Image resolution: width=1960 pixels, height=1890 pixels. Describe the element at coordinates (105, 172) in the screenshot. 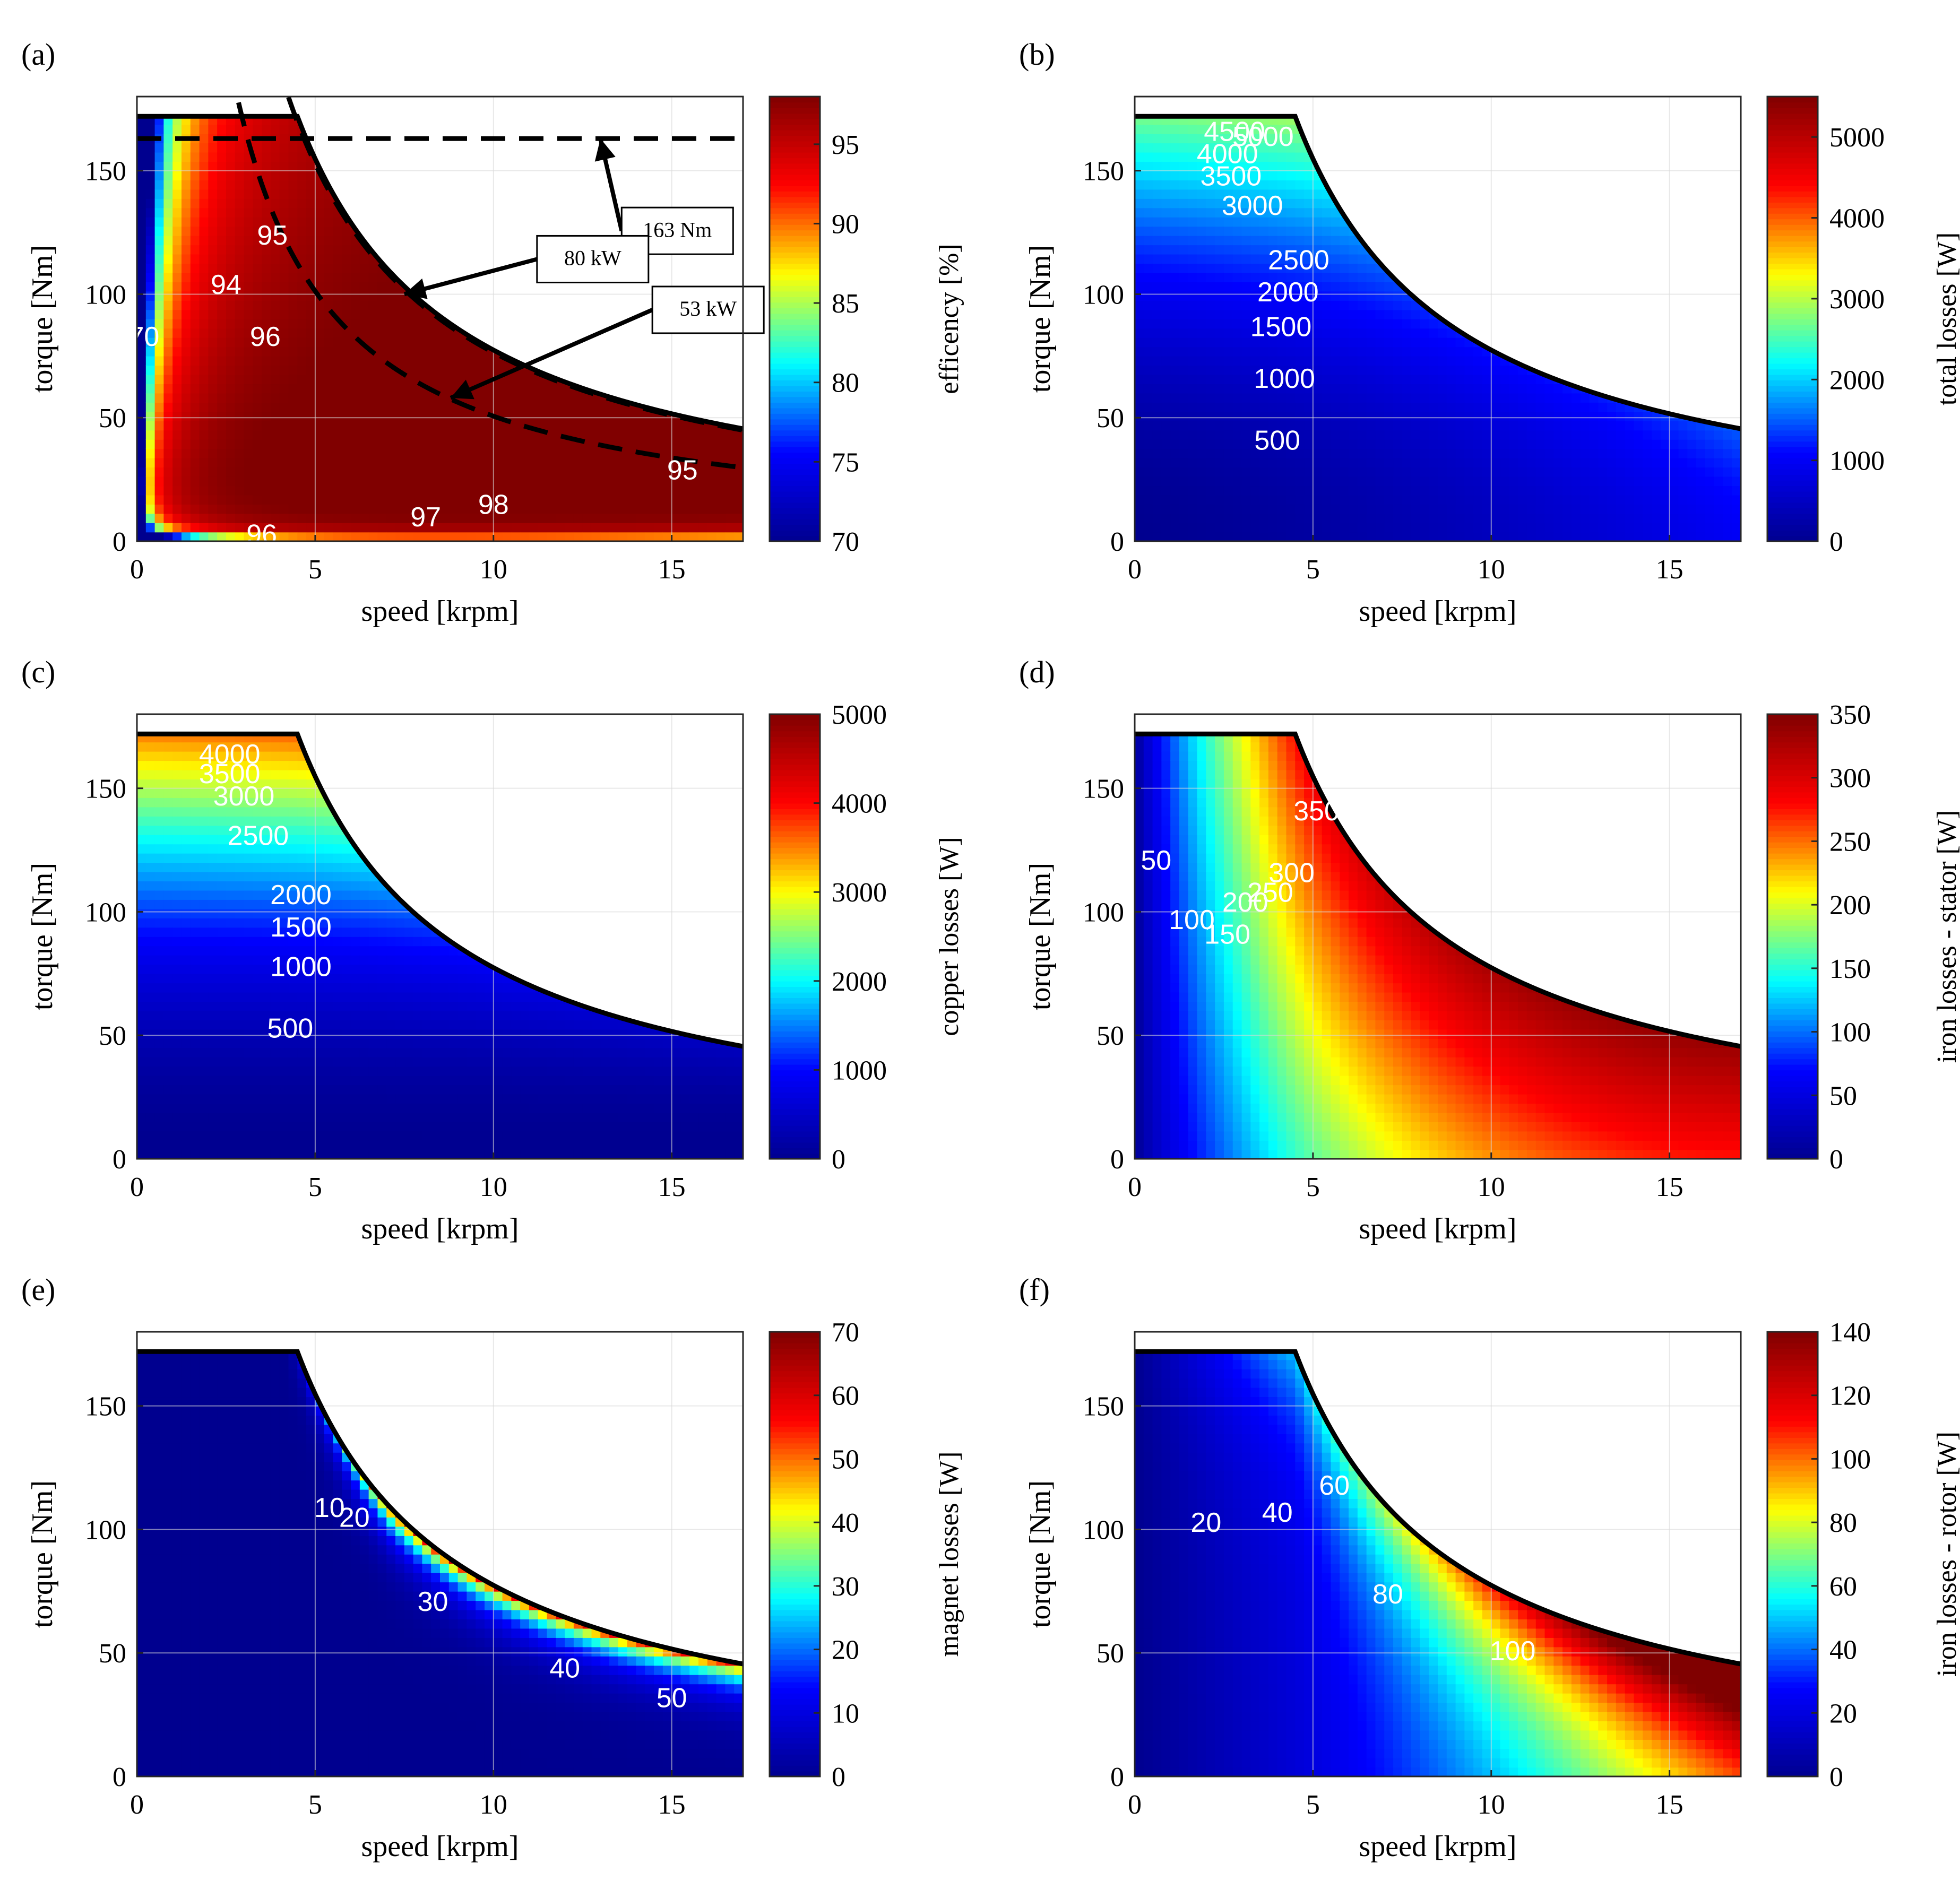

I see `y-tick-label: 150` at that location.